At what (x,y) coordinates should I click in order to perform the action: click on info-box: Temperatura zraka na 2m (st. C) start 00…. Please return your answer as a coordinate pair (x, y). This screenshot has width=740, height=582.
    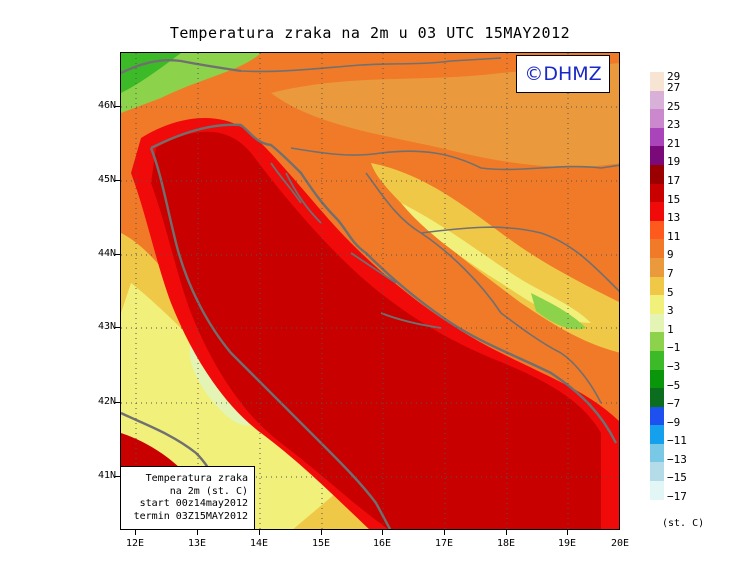
    Looking at the image, I should click on (187, 498).